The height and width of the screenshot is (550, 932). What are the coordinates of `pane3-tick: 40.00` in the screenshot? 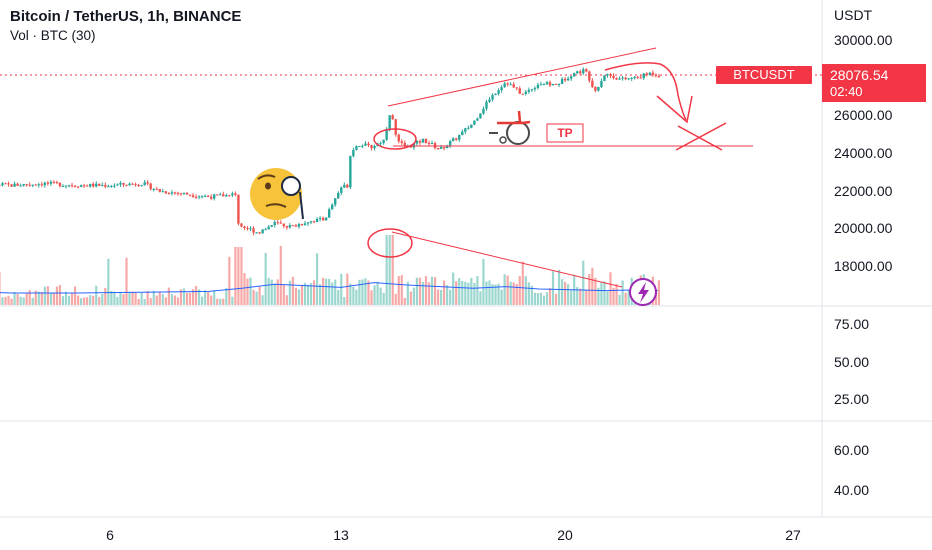 It's located at (851, 490).